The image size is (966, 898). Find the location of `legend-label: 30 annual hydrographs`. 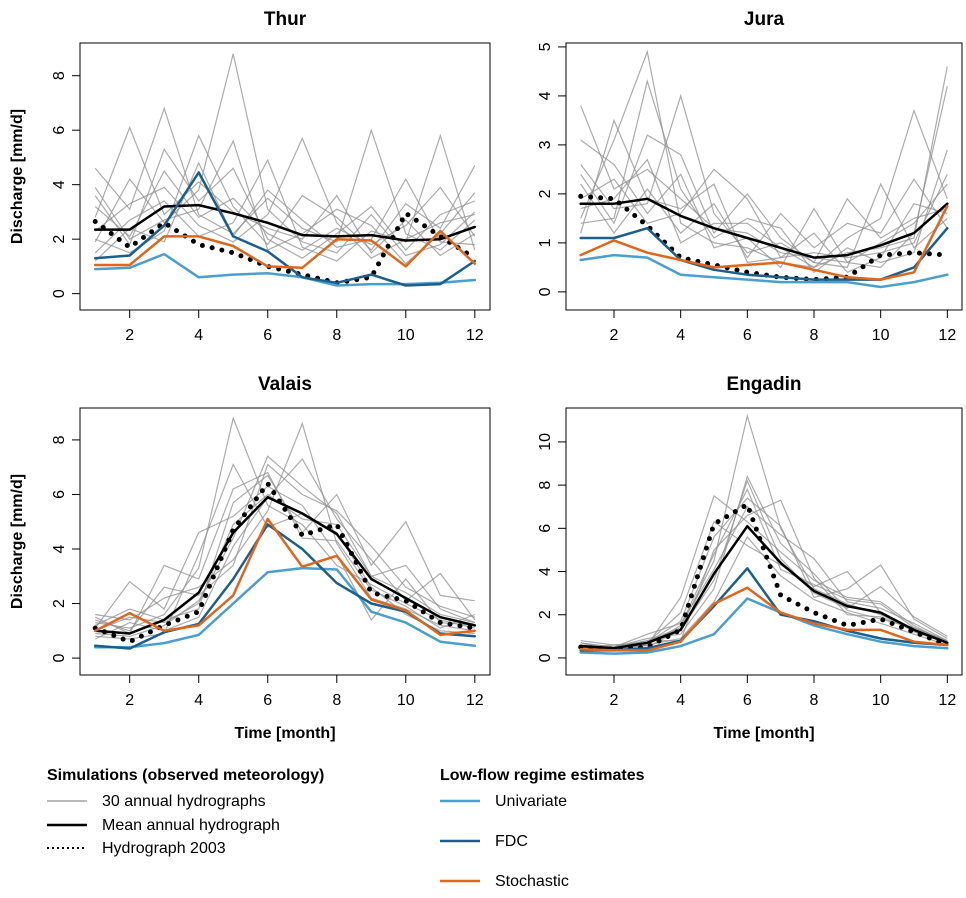

legend-label: 30 annual hydrographs is located at coordinates (184, 801).